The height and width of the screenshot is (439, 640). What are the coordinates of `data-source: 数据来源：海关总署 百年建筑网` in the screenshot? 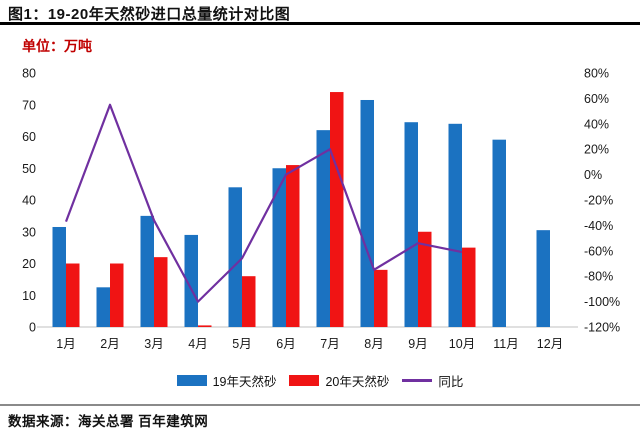 It's located at (108, 421).